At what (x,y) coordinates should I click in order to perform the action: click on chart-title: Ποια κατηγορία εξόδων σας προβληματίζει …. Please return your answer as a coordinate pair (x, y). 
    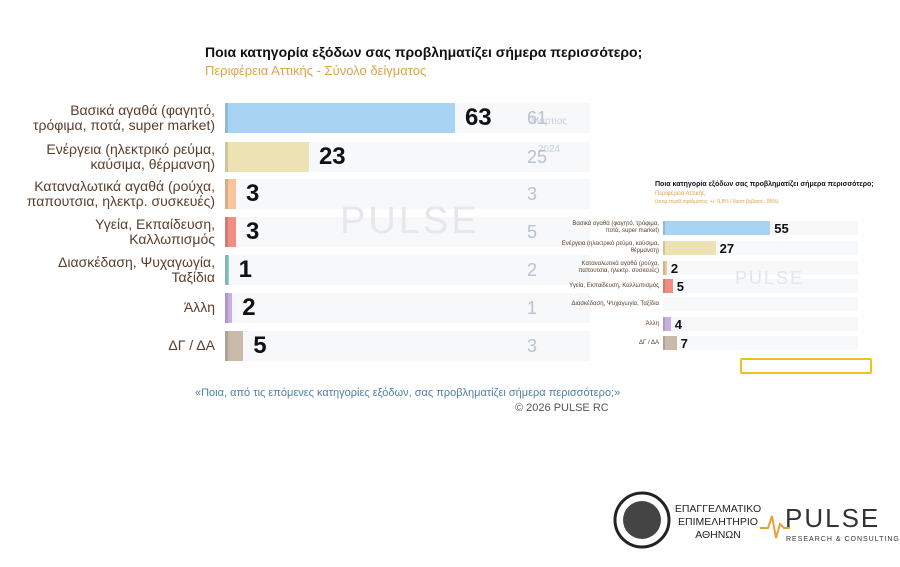
    Looking at the image, I should click on (424, 52).